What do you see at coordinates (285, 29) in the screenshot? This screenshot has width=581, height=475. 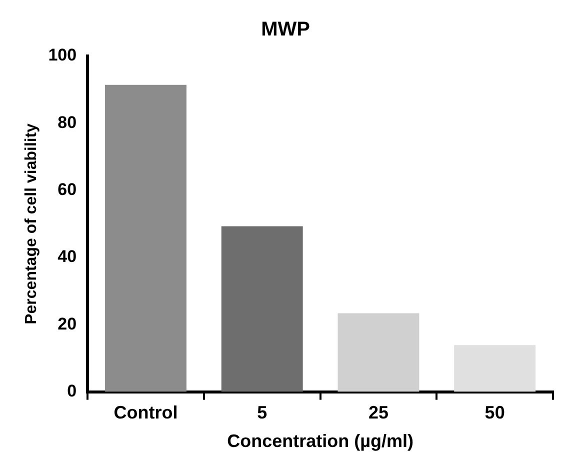 I see `chart-title: MWP` at bounding box center [285, 29].